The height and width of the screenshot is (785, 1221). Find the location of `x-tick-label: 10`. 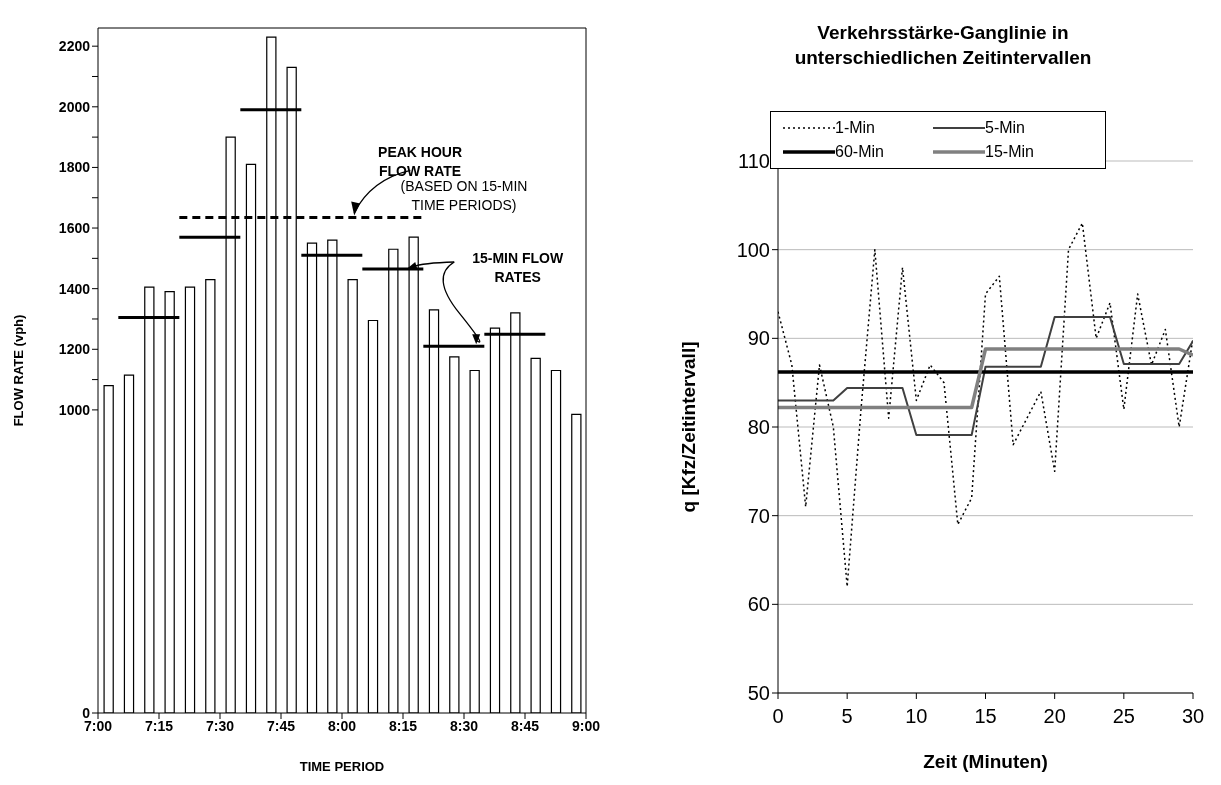

x-tick-label: 10 is located at coordinates (916, 716).